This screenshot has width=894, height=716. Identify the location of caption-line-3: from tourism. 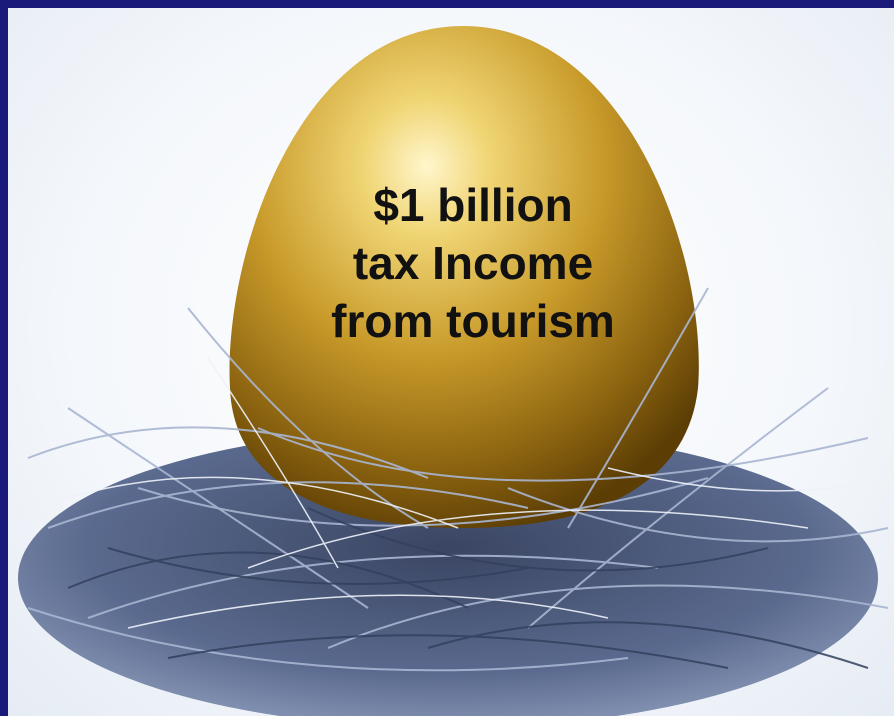
(473, 321).